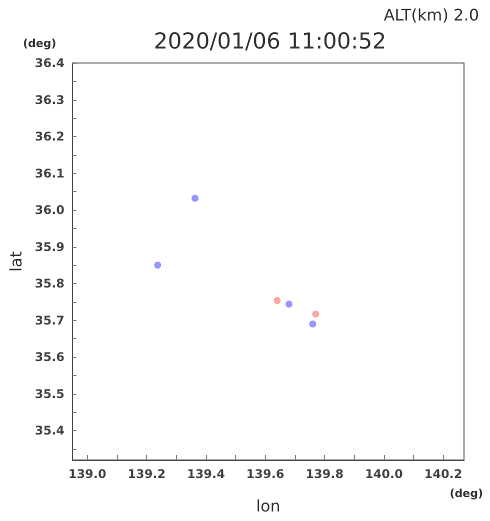 This screenshot has width=490, height=521. What do you see at coordinates (49, 357) in the screenshot?
I see `y-tick-label: 35.6` at bounding box center [49, 357].